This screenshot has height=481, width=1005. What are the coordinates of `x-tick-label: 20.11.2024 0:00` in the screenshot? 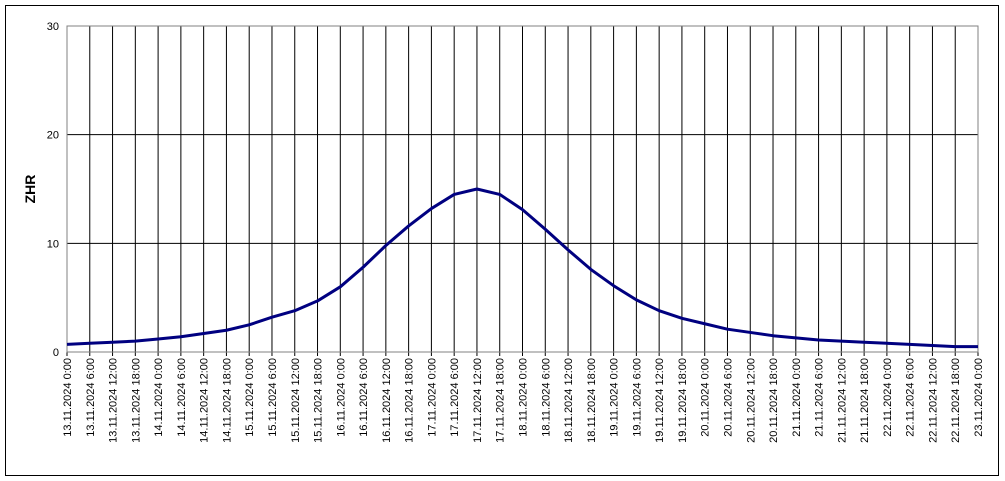 It's located at (706, 397).